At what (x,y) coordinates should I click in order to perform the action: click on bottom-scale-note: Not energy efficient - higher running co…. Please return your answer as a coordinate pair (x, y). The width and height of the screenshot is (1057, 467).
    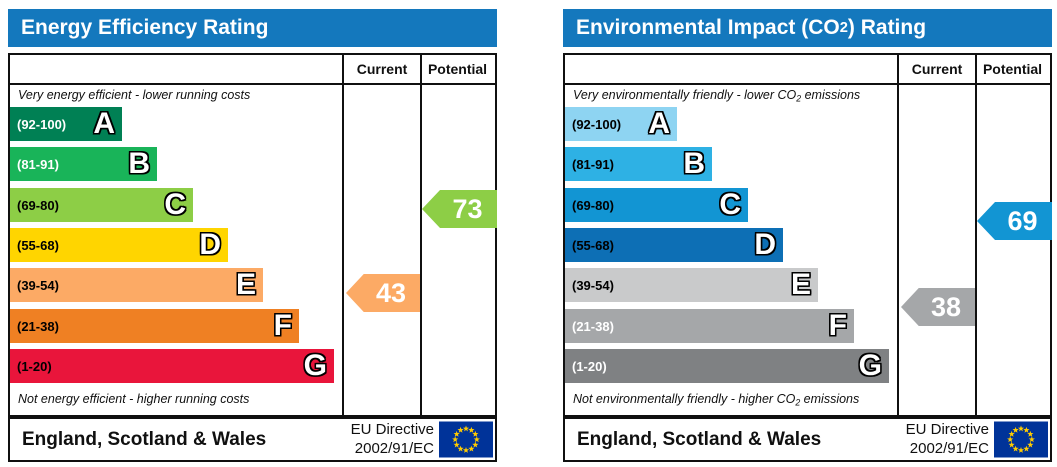
    Looking at the image, I should click on (134, 399).